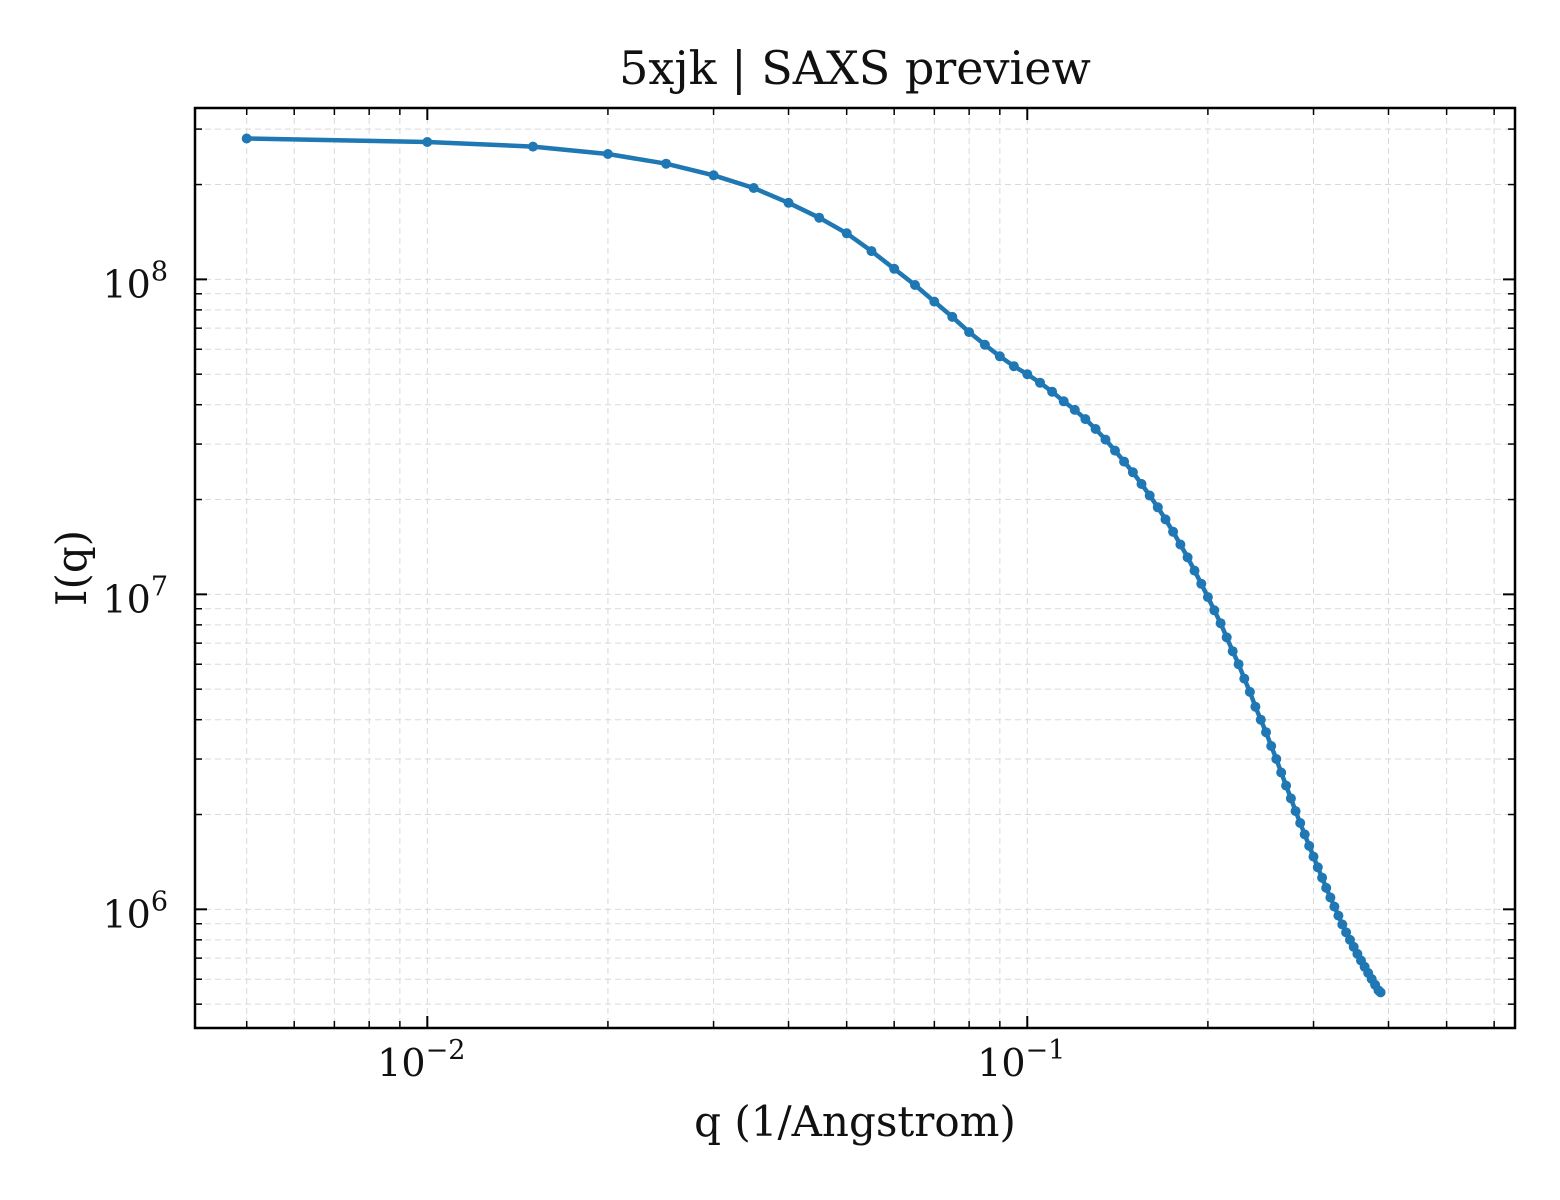  Describe the element at coordinates (1021, 1060) in the screenshot. I see `x-tick-label: 10⁻¹` at that location.